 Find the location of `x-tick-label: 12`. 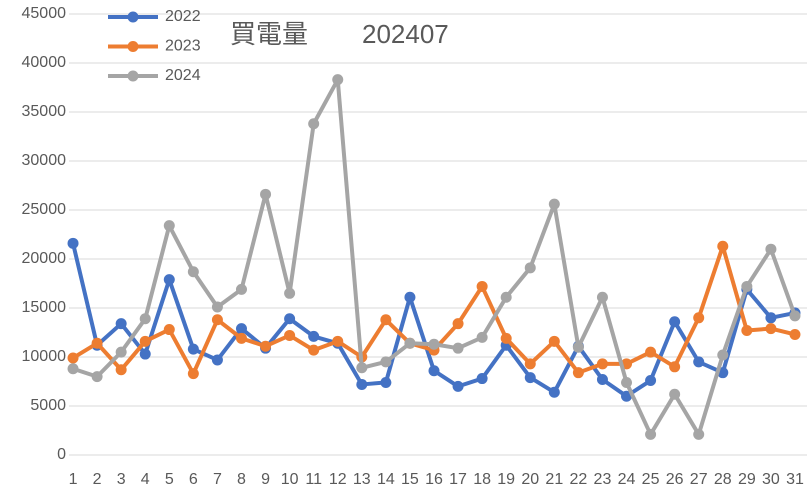

x-tick-label: 12 is located at coordinates (338, 479).